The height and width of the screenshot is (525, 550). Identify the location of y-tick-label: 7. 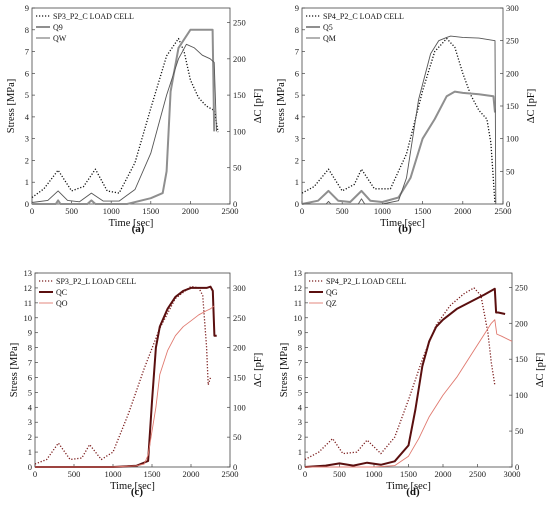
(300, 363).